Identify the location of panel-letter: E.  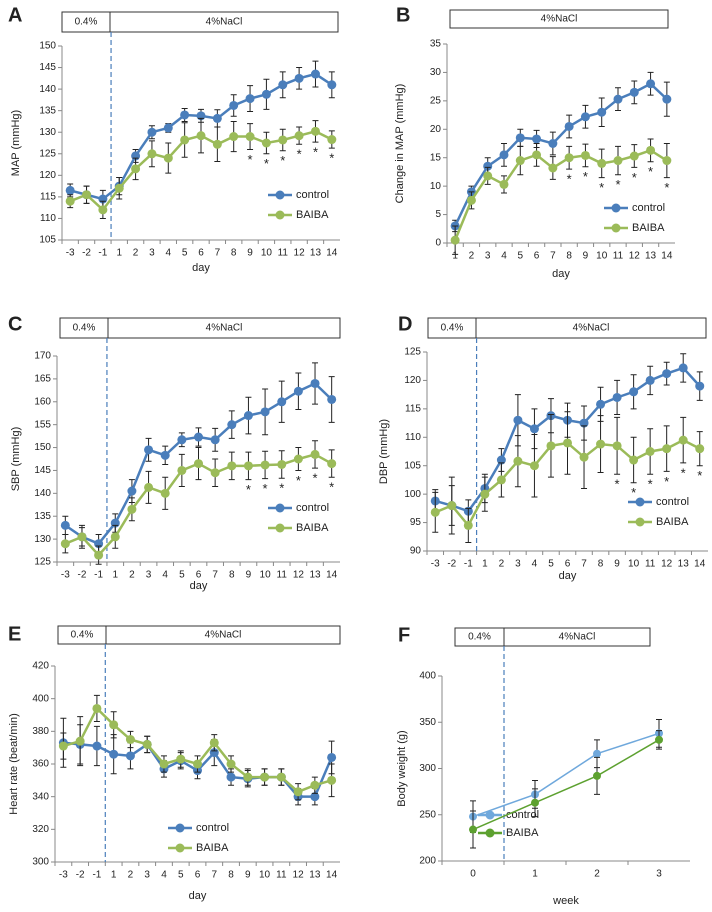
(14, 634).